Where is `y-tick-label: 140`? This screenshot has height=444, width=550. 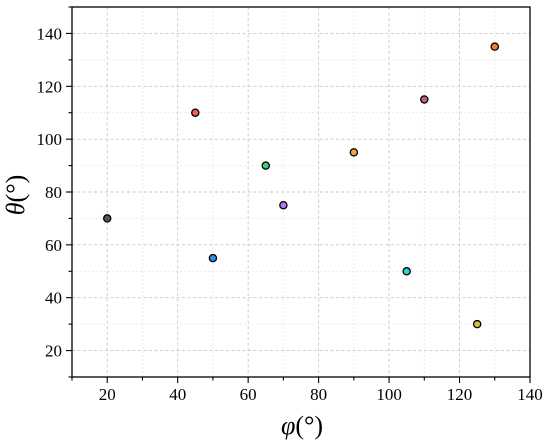 y-tick-label: 140 is located at coordinates (50, 33).